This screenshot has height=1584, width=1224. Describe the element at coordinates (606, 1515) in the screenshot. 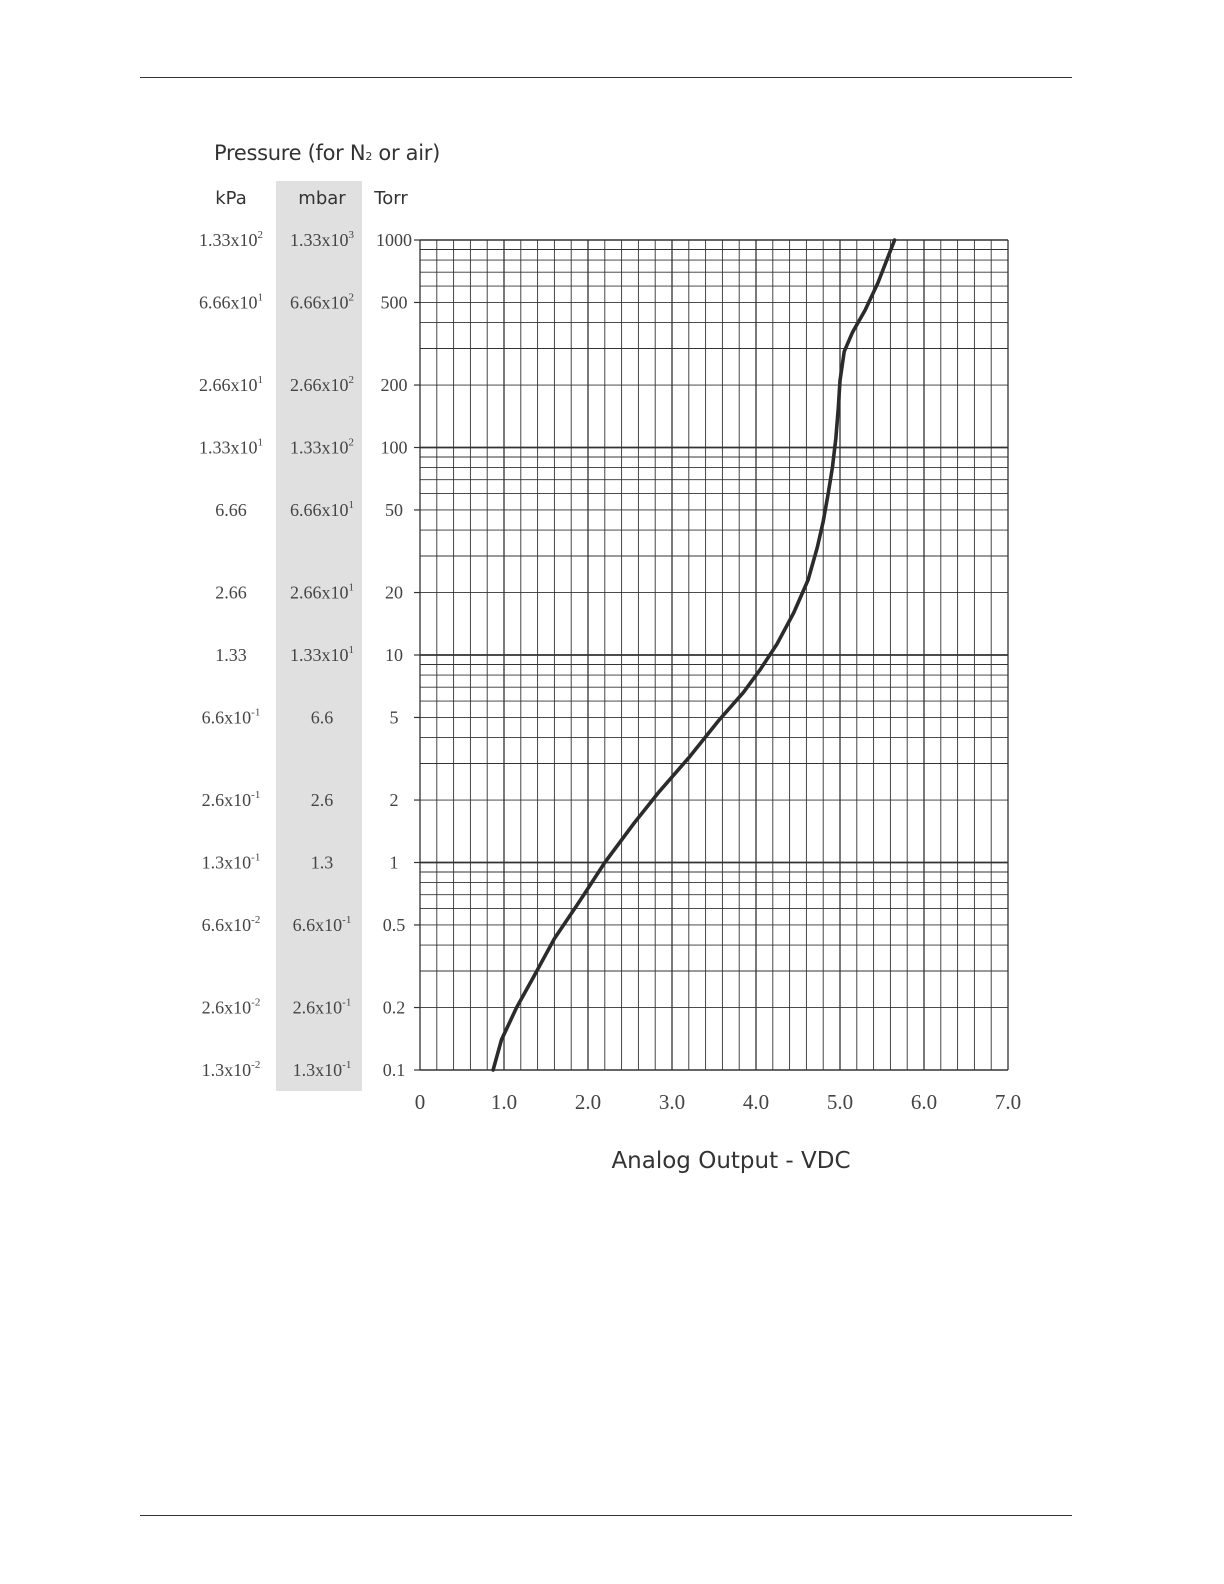

I see `footer-rule` at that location.